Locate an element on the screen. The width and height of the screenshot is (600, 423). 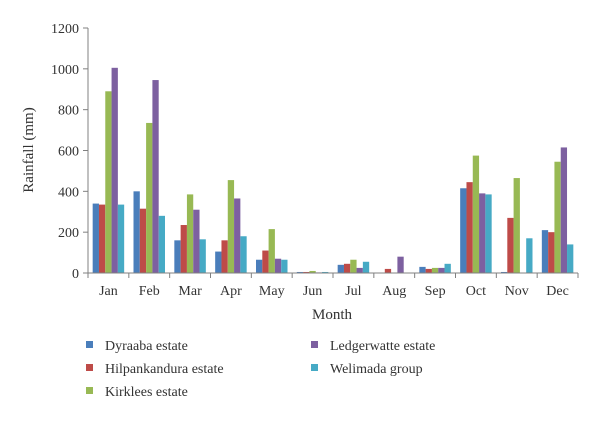
y-axis: 0 200 400 600 800 1000 1200 is located at coordinates (70, 152).